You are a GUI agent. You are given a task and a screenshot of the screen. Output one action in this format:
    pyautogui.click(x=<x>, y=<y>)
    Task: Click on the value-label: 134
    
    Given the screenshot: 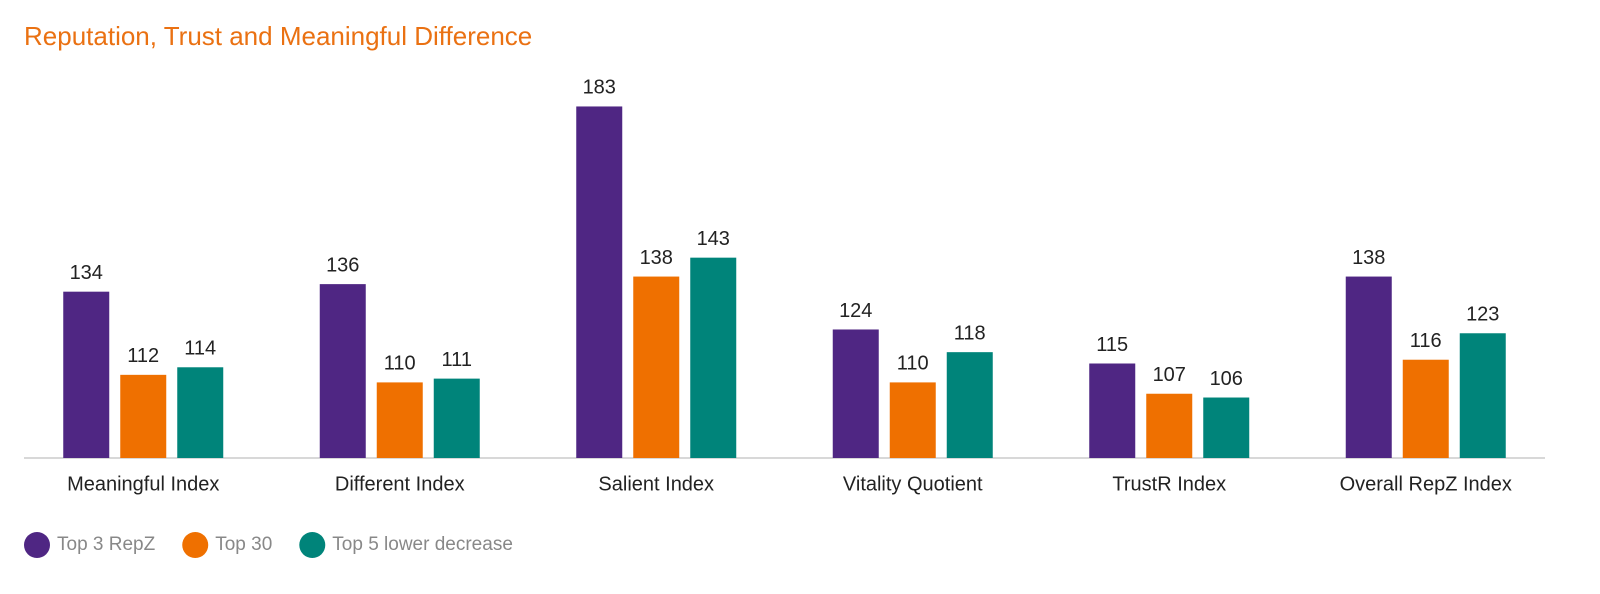 What is the action you would take?
    pyautogui.click(x=86, y=273)
    